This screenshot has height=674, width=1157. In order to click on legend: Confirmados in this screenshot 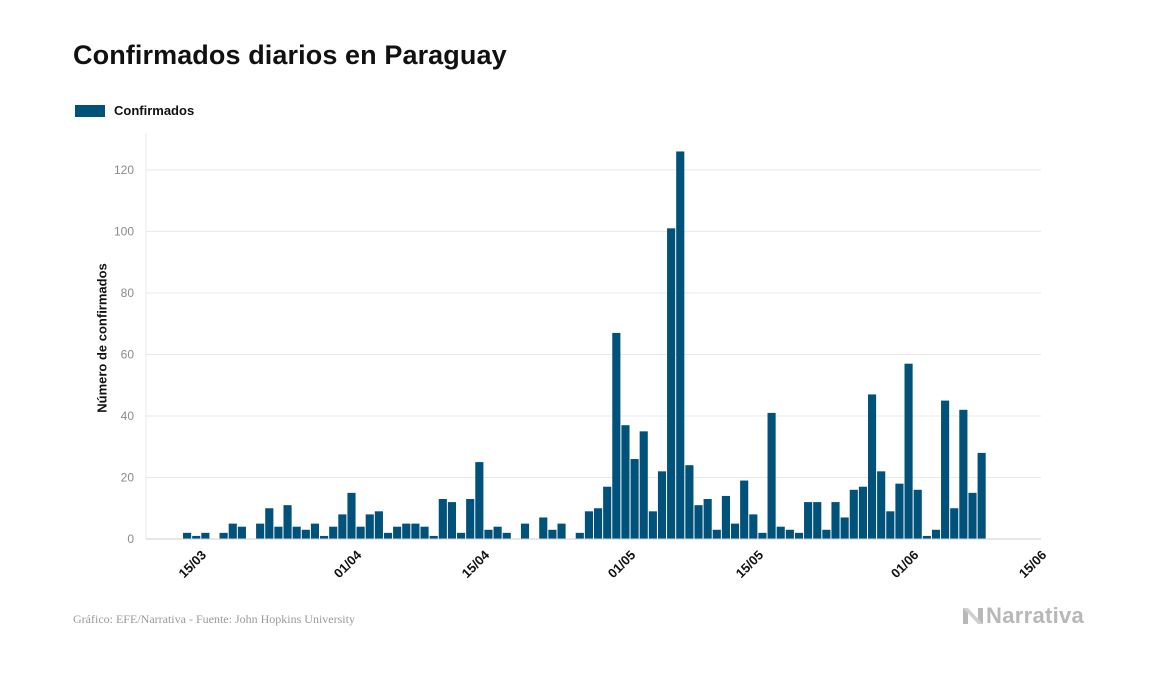, I will do `click(134, 110)`.